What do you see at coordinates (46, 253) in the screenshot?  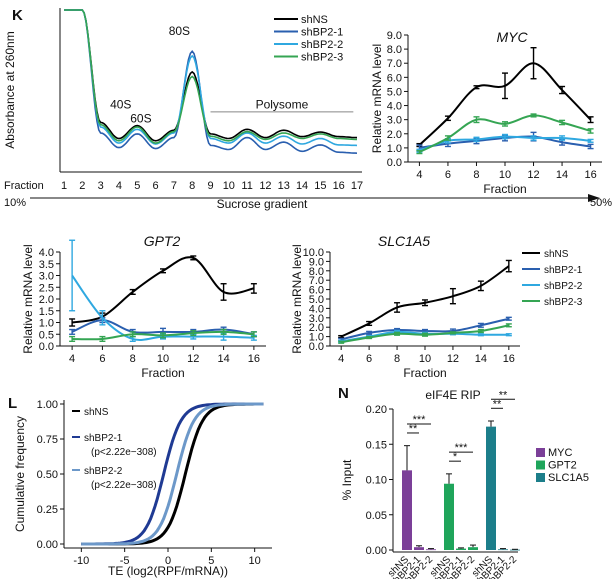 I see `K3-y-tick-label: 4.0` at bounding box center [46, 253].